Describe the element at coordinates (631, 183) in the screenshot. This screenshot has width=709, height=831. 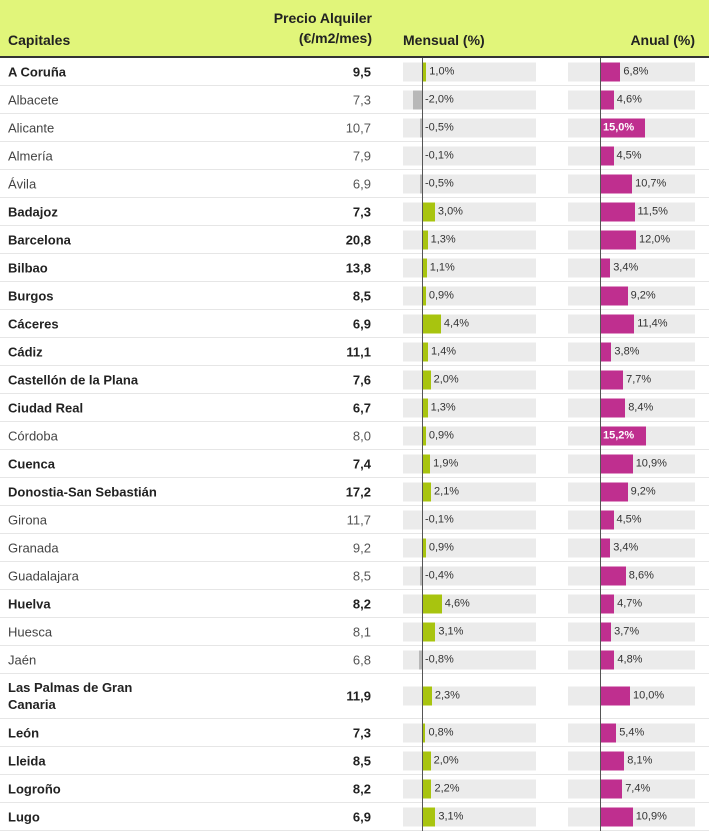
I see `annual-track: 10,7%` at that location.